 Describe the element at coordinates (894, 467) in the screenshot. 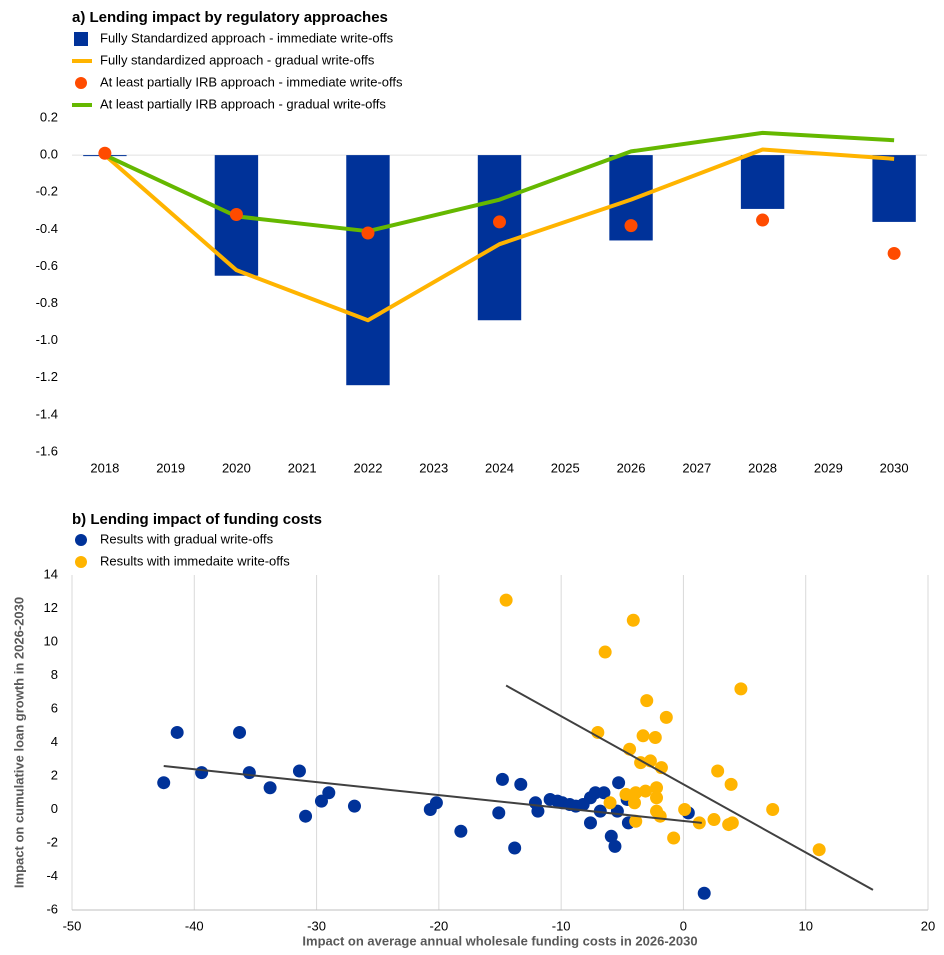

I see `x-tick-label: 2030` at that location.